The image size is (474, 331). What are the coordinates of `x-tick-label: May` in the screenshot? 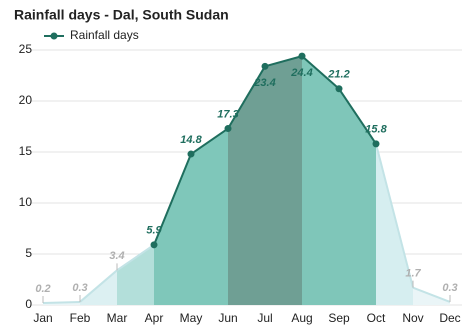 It's located at (191, 318).